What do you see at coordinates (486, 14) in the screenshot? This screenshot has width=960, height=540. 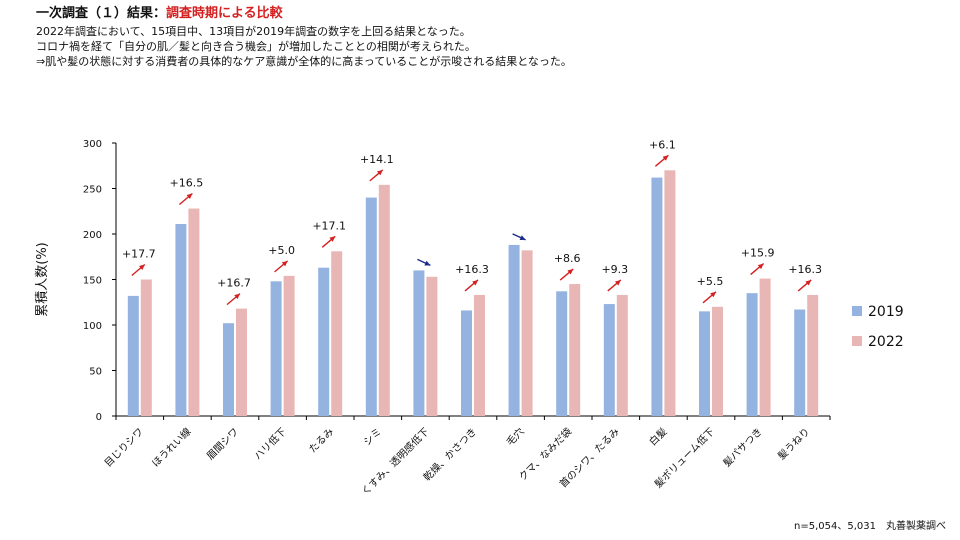 I see `page-title: 一次調査（１）結果：調査時期による比較` at bounding box center [486, 14].